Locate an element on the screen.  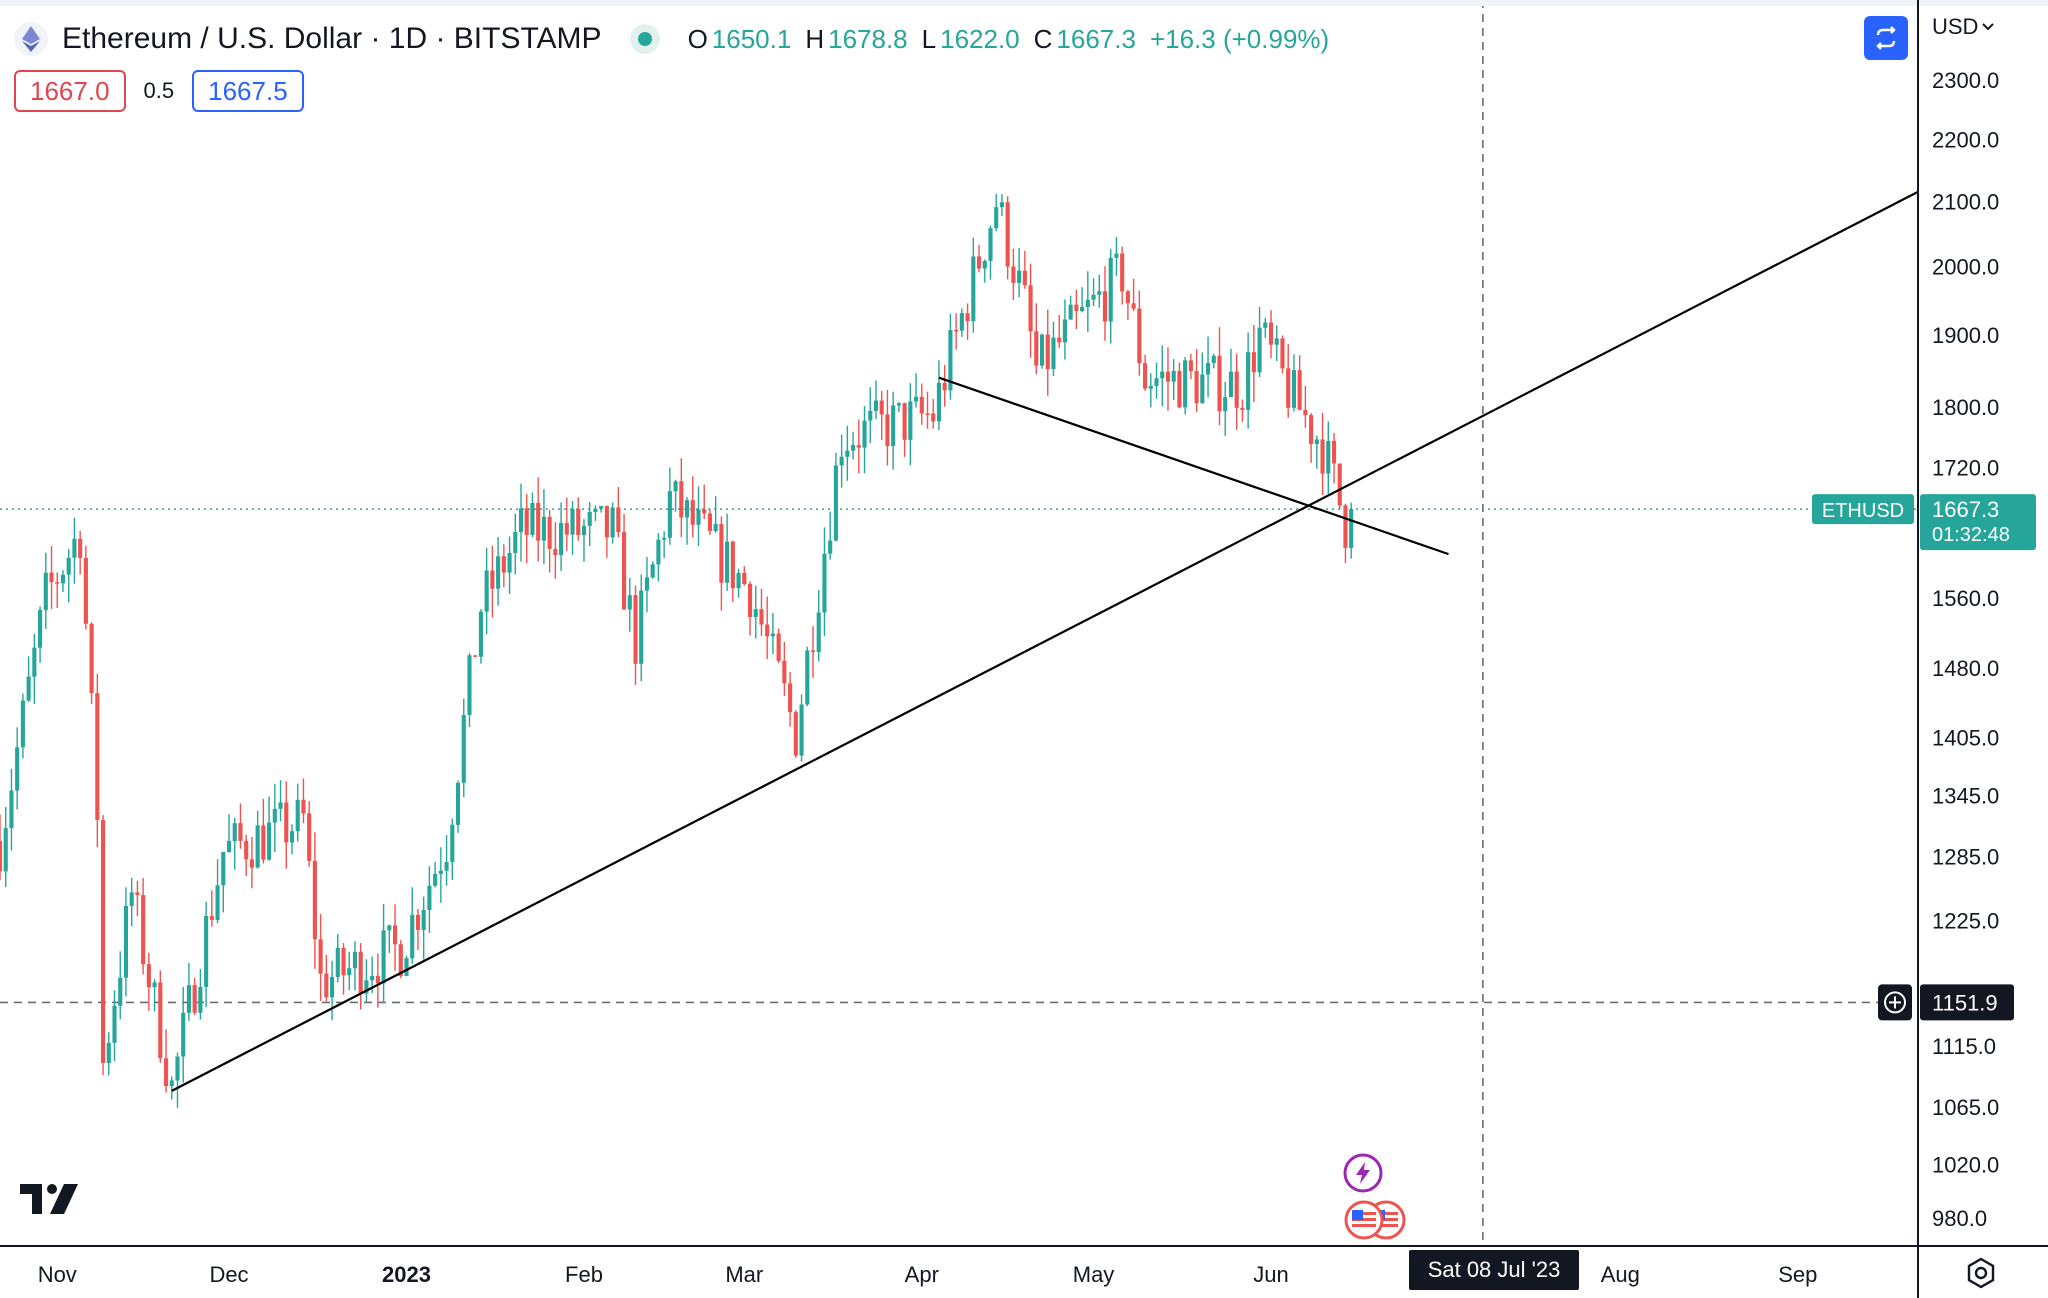
us-economic-event-icon is located at coordinates (1377, 1221).